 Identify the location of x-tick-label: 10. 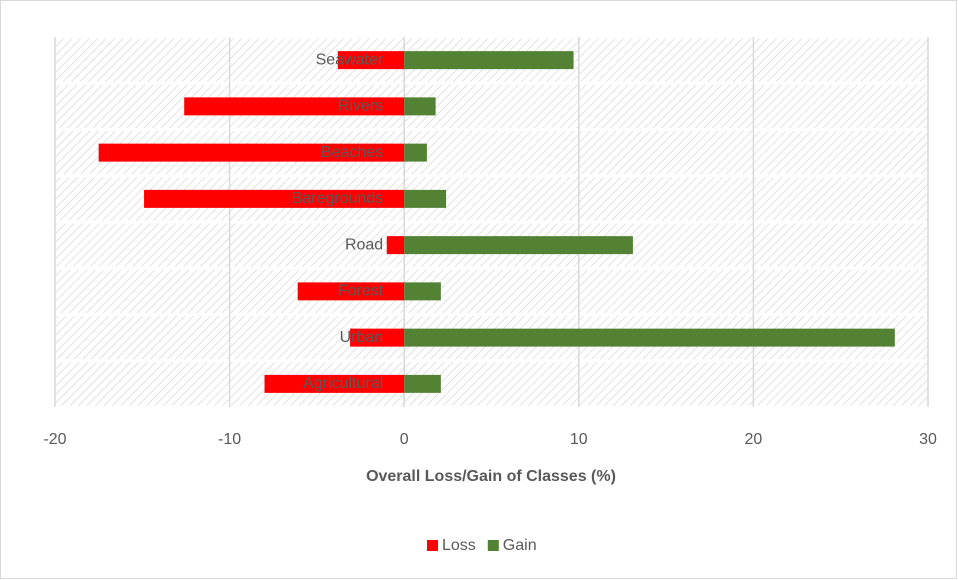
(579, 439).